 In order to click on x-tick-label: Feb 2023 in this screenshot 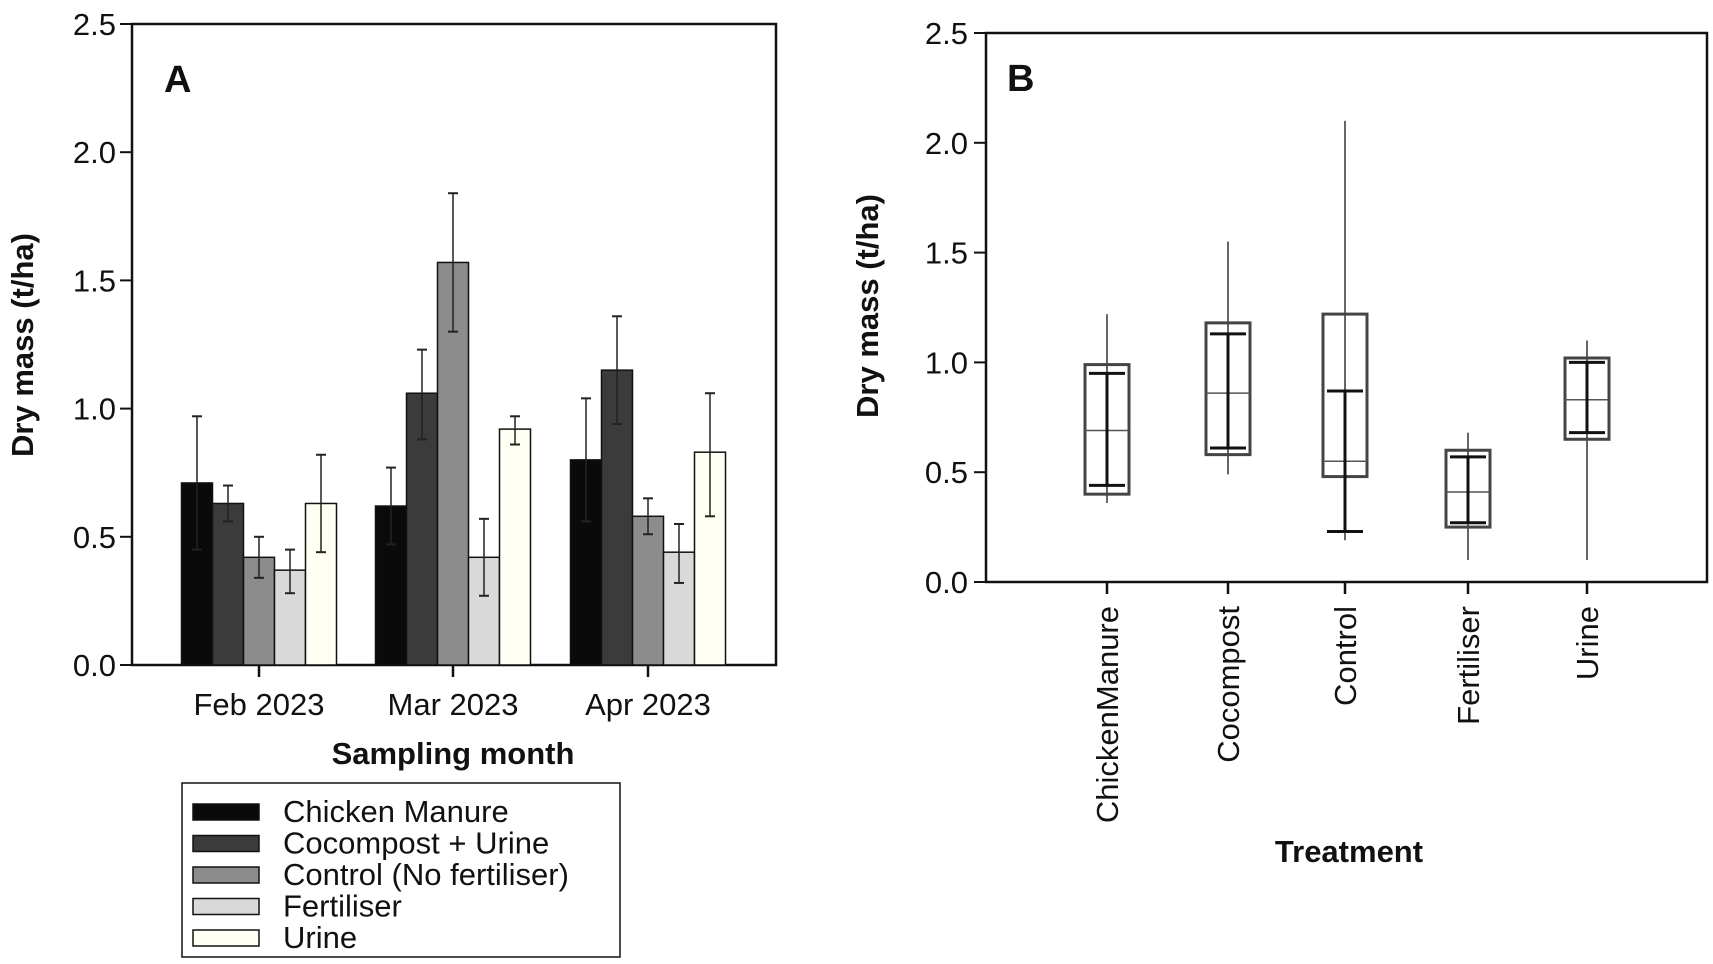, I will do `click(259, 704)`.